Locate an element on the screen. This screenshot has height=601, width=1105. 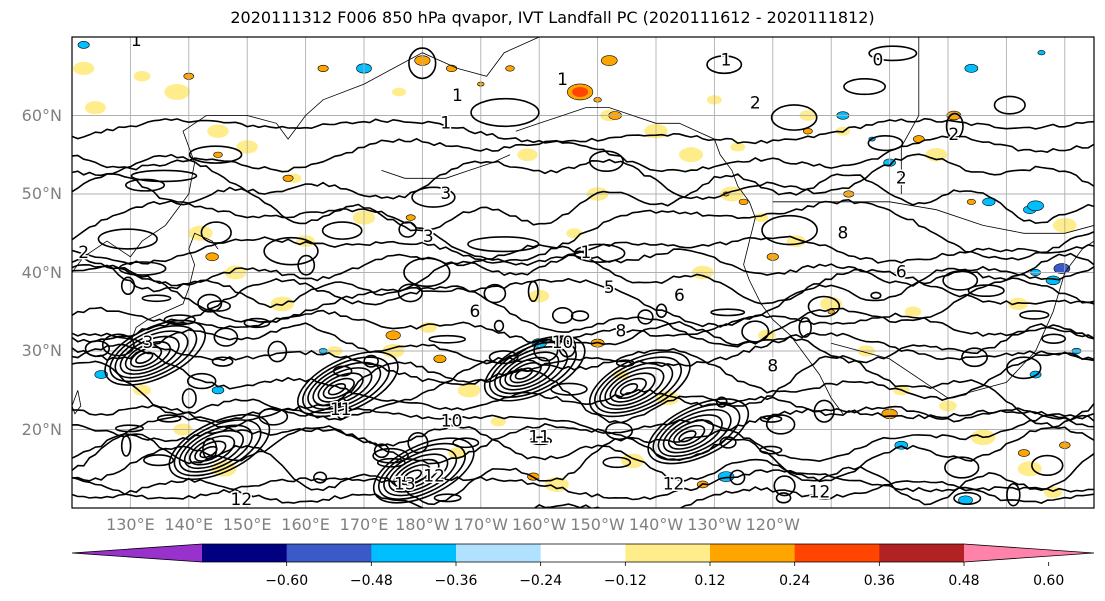
contour-value-label: 13 is located at coordinates (405, 484).